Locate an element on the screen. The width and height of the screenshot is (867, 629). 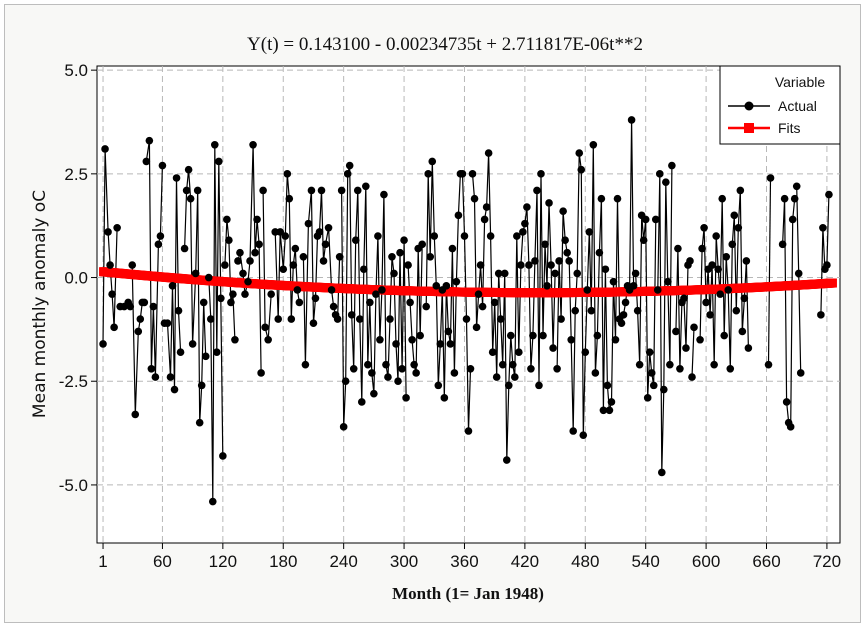
x-tick-label: 300 is located at coordinates (404, 561).